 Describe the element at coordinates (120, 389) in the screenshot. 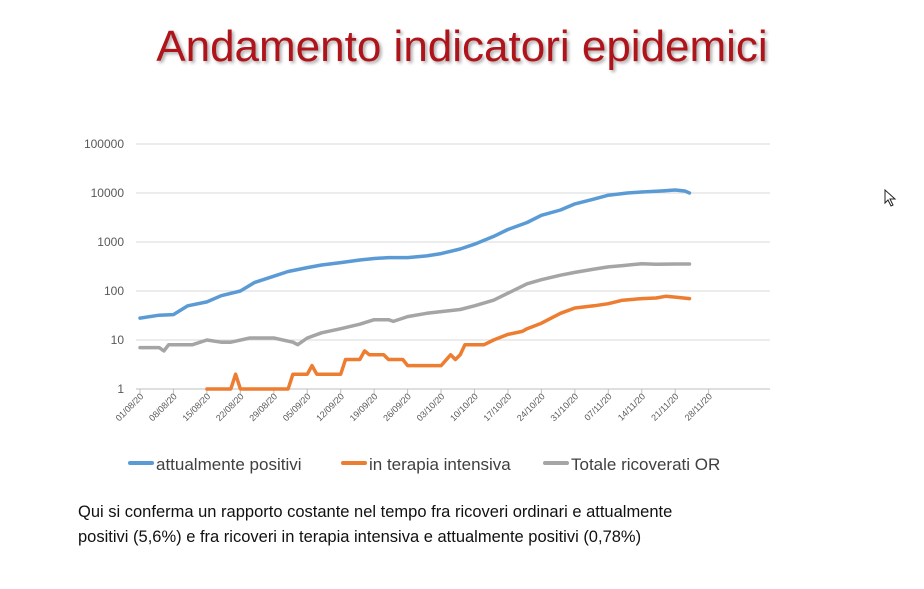

I see `y-tick-label: 1` at that location.